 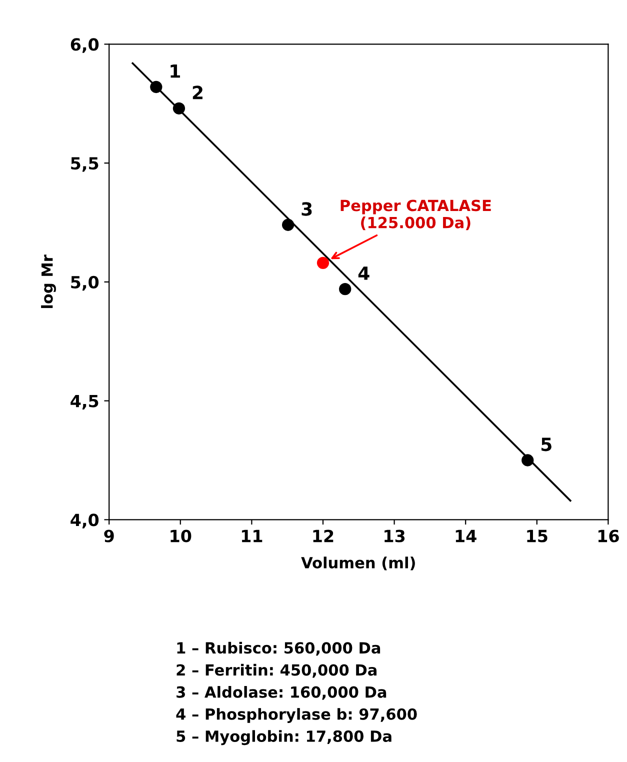 What do you see at coordinates (281, 693) in the screenshot?
I see `text: 3 – Aldolase: 160,000 Da` at bounding box center [281, 693].